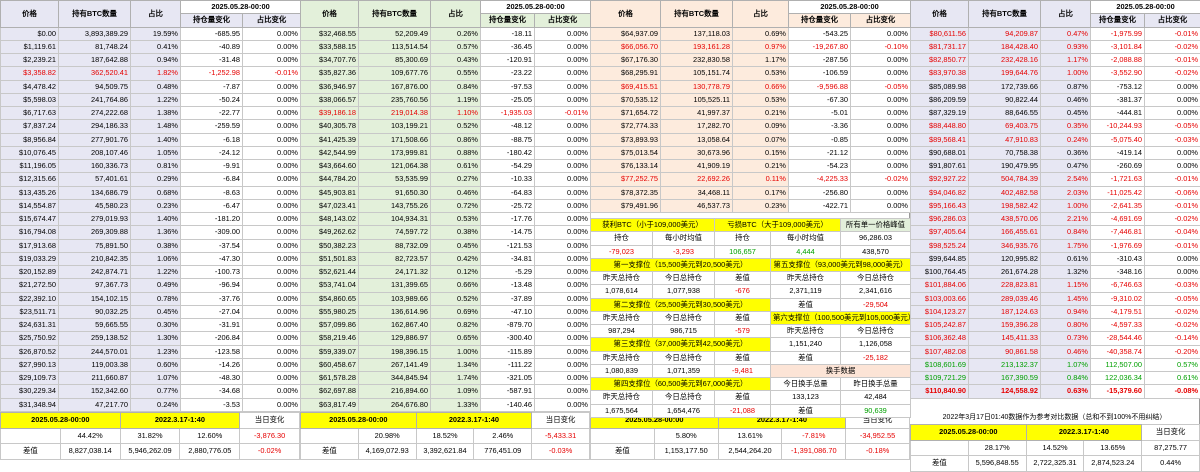 The image size is (1200, 472). What do you see at coordinates (743, 357) in the screenshot?
I see `panel-cell: 差值` at bounding box center [743, 357].